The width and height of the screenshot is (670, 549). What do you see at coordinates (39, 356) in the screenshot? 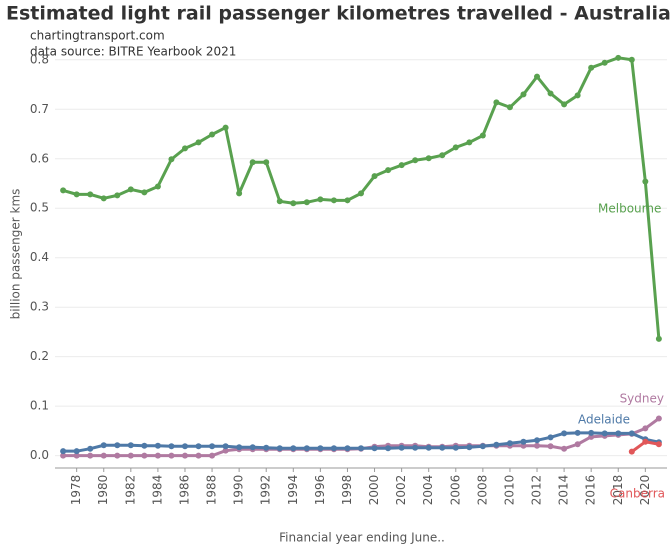
I see `y-tick-label: 0.2` at bounding box center [39, 356].